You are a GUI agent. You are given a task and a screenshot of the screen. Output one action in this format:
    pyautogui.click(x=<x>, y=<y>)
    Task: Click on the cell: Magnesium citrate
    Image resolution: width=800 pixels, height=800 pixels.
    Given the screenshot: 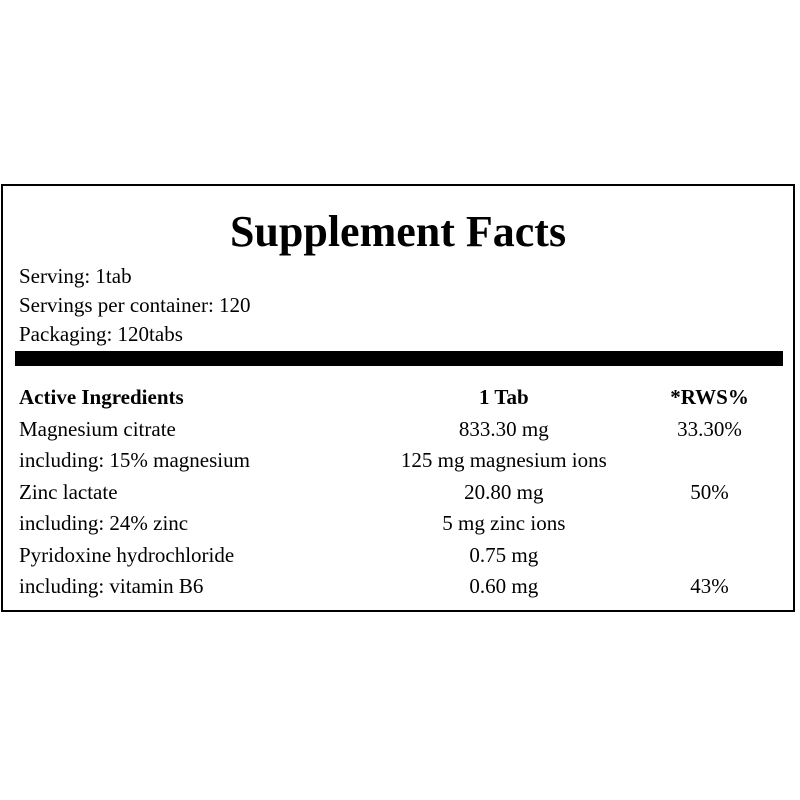 What is the action you would take?
    pyautogui.click(x=97, y=428)
    